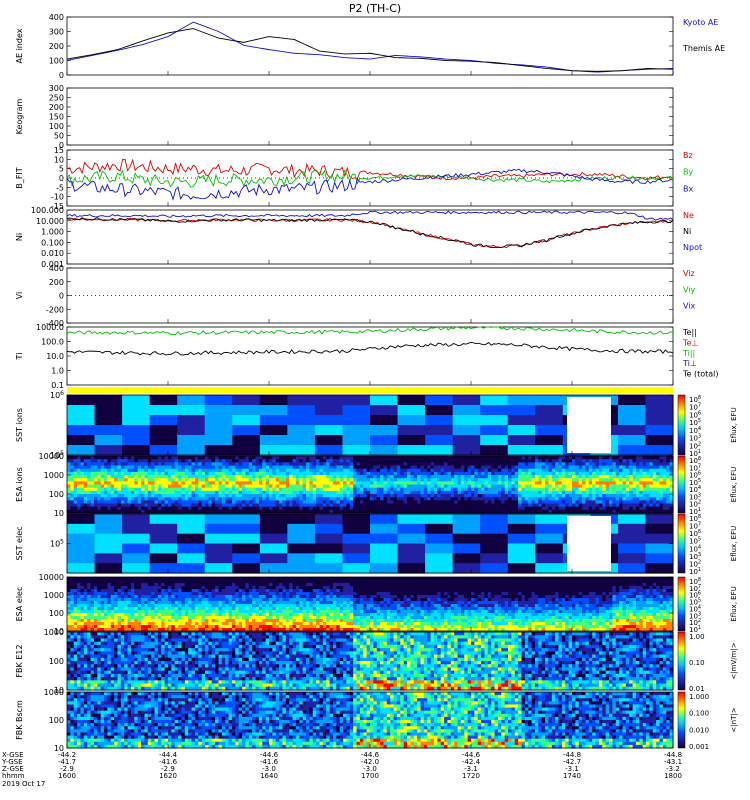 This screenshot has height=800, width=750. Describe the element at coordinates (52, 342) in the screenshot. I see `y-tick-label: 100.0` at that location.